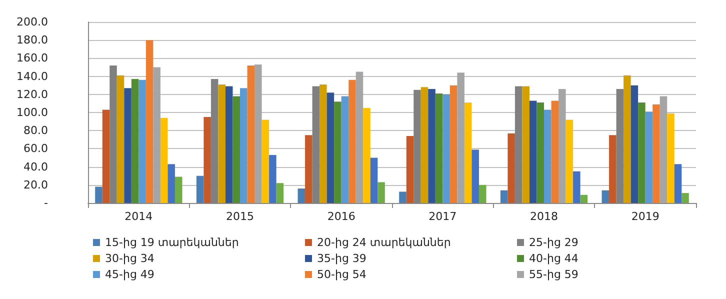 This screenshot has height=299, width=726. I want to click on y-tick-label: 180.0, so click(32, 40).